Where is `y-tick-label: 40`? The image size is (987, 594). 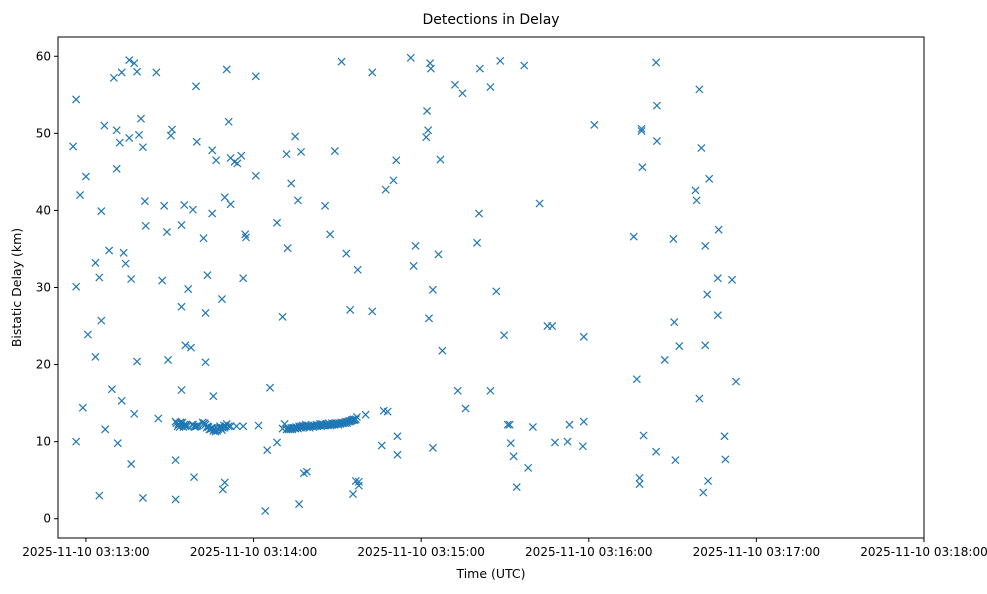
y-tick-label: 40 is located at coordinates (43, 210).